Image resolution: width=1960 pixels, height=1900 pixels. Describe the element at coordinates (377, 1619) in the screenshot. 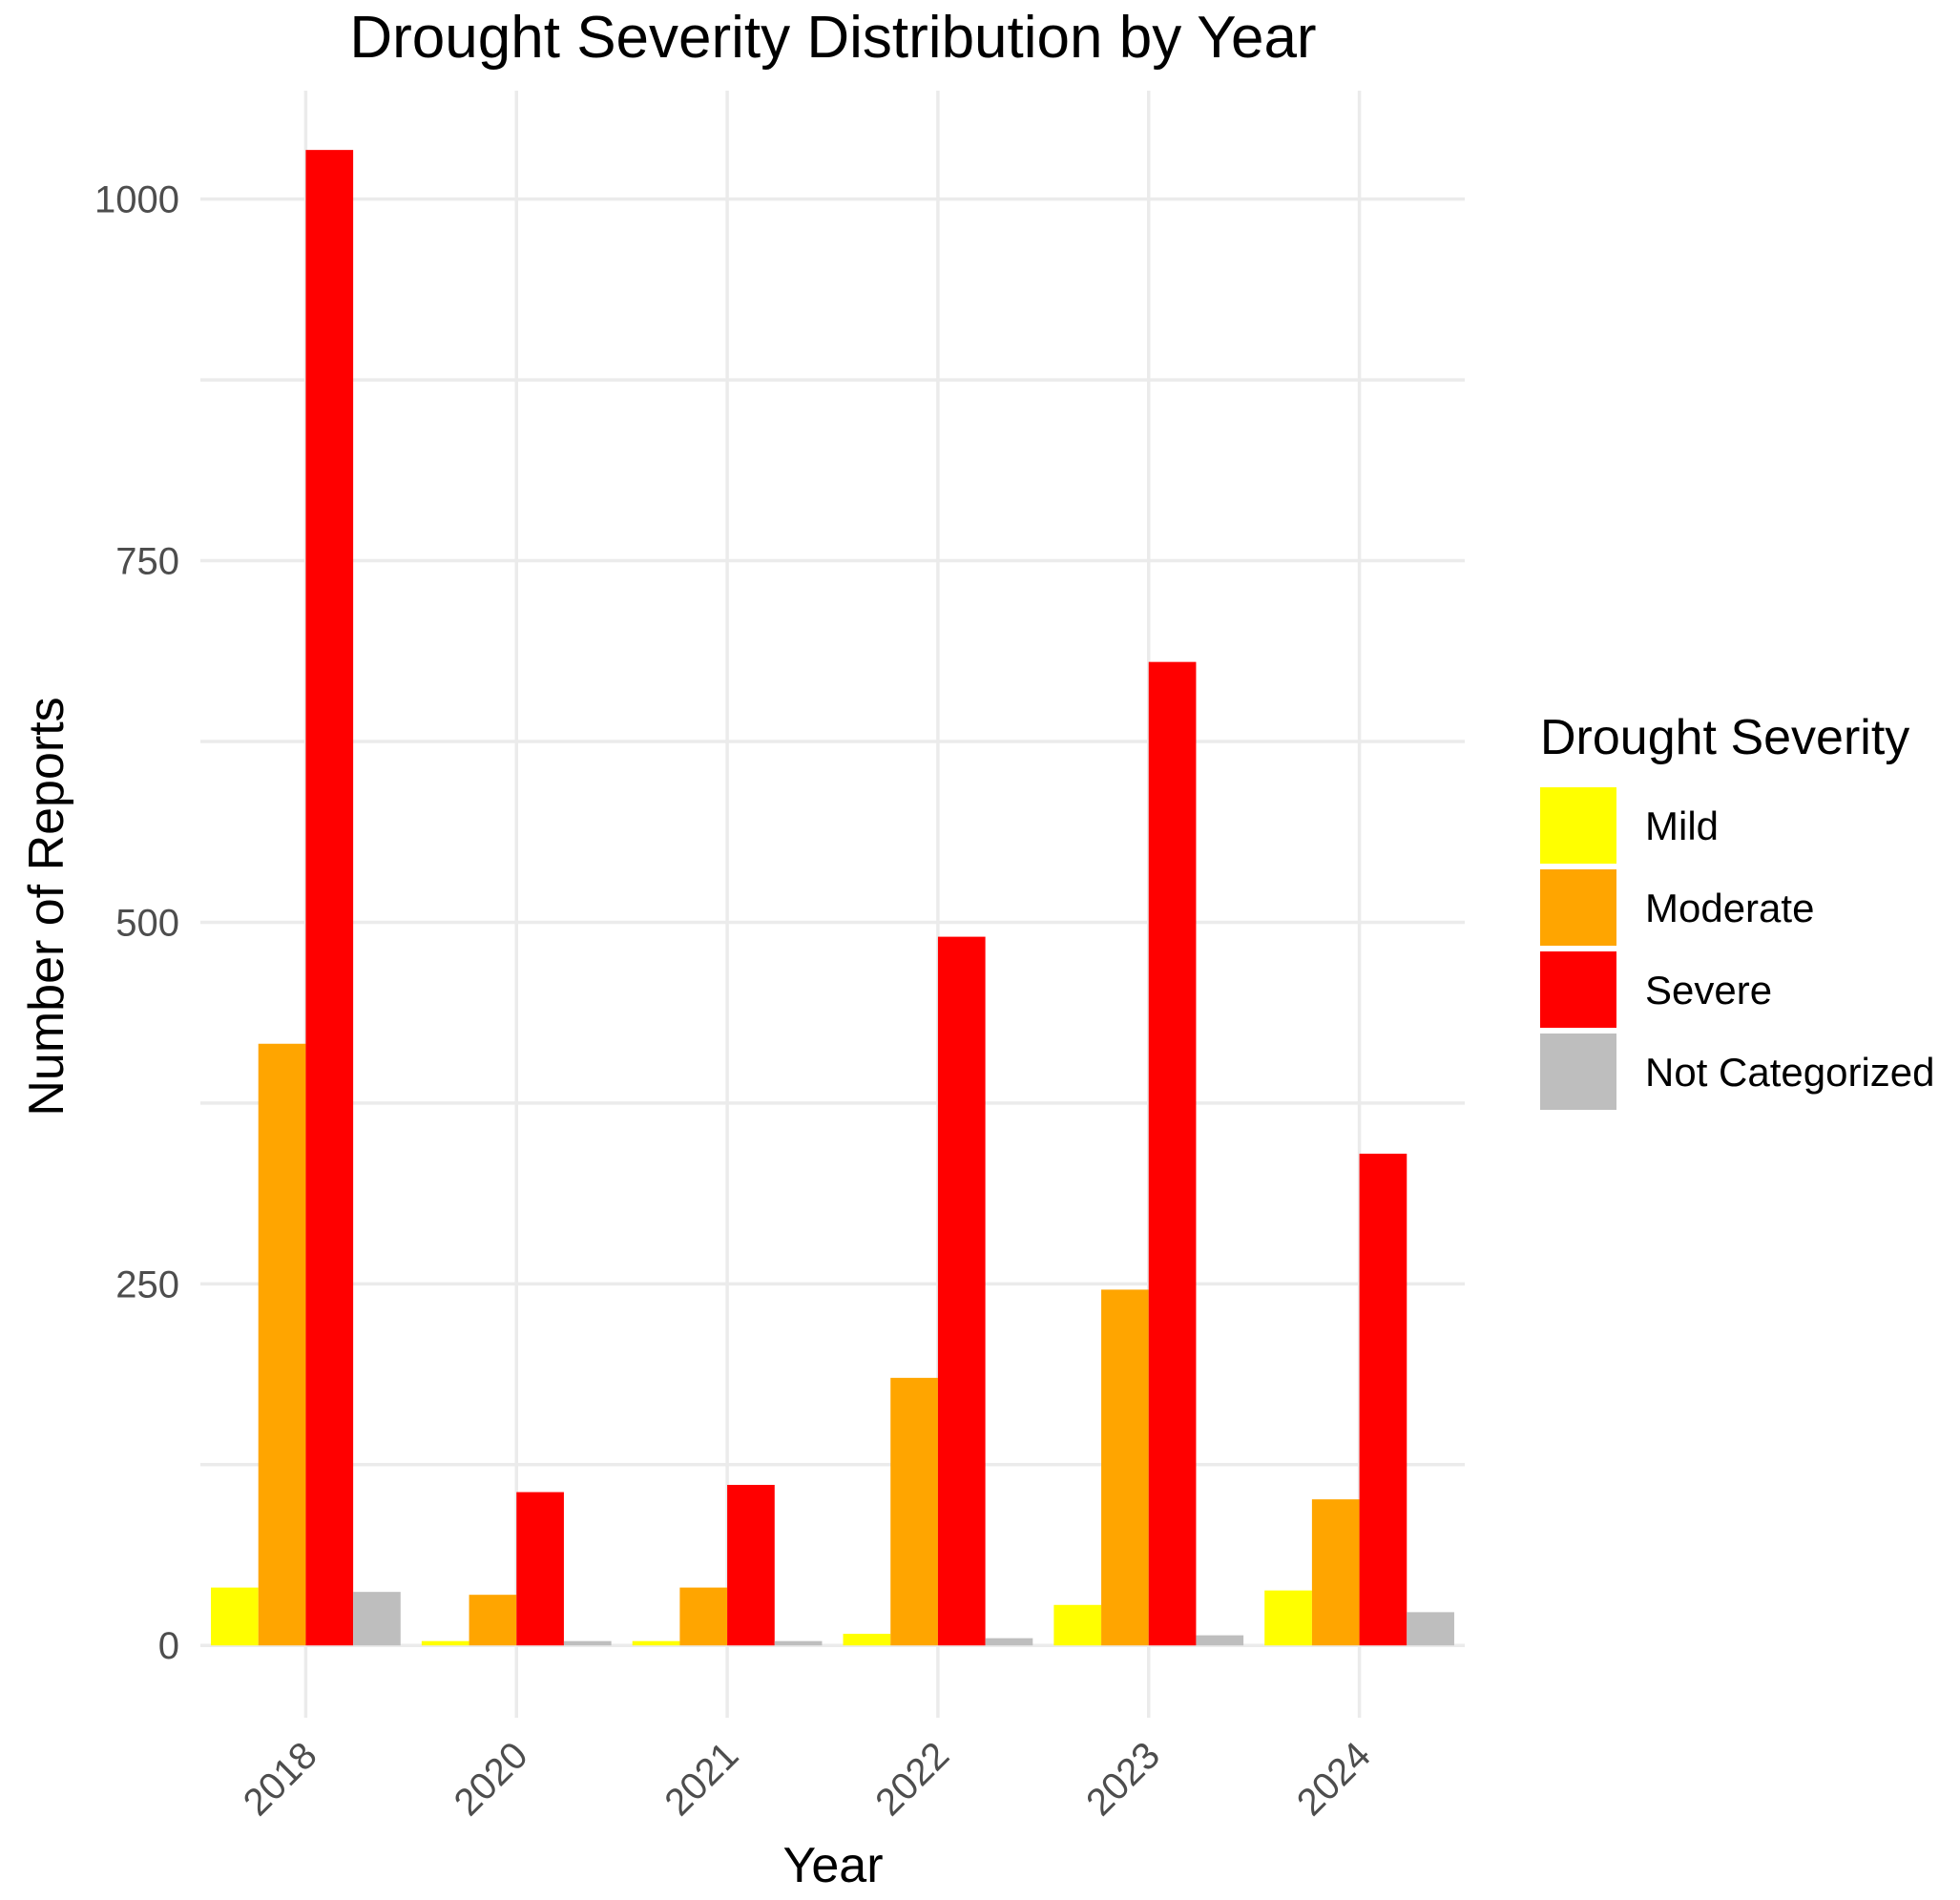

I see `bar-not-categorized-2018` at that location.